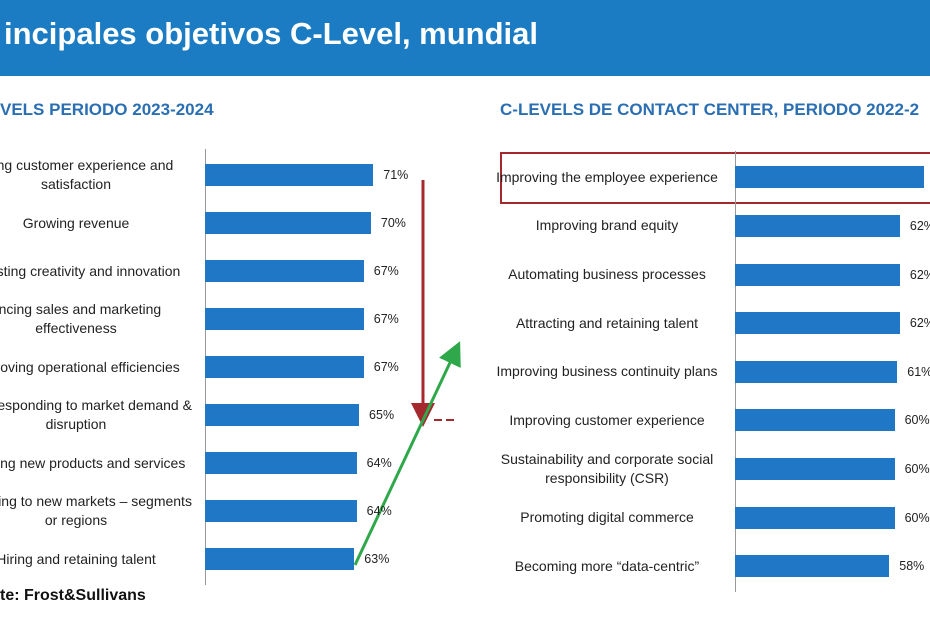  I want to click on category-label: Growing revenue, so click(76, 222).